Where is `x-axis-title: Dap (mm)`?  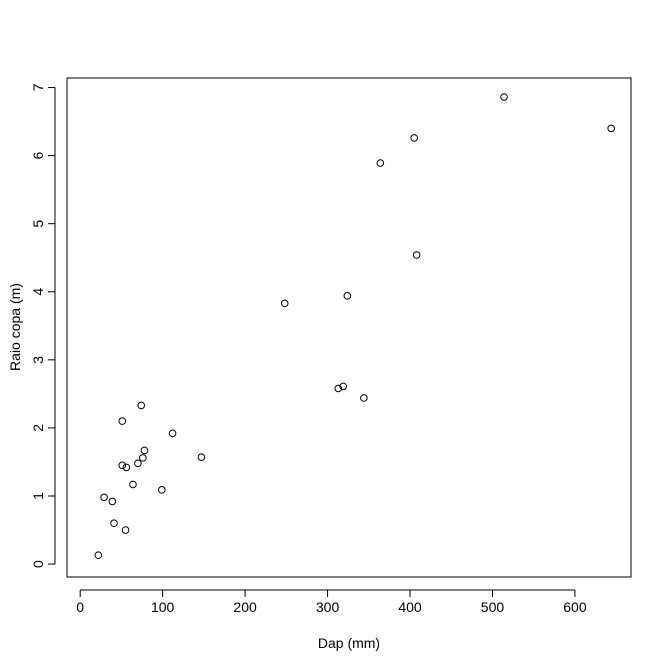 x-axis-title: Dap (mm) is located at coordinates (349, 643).